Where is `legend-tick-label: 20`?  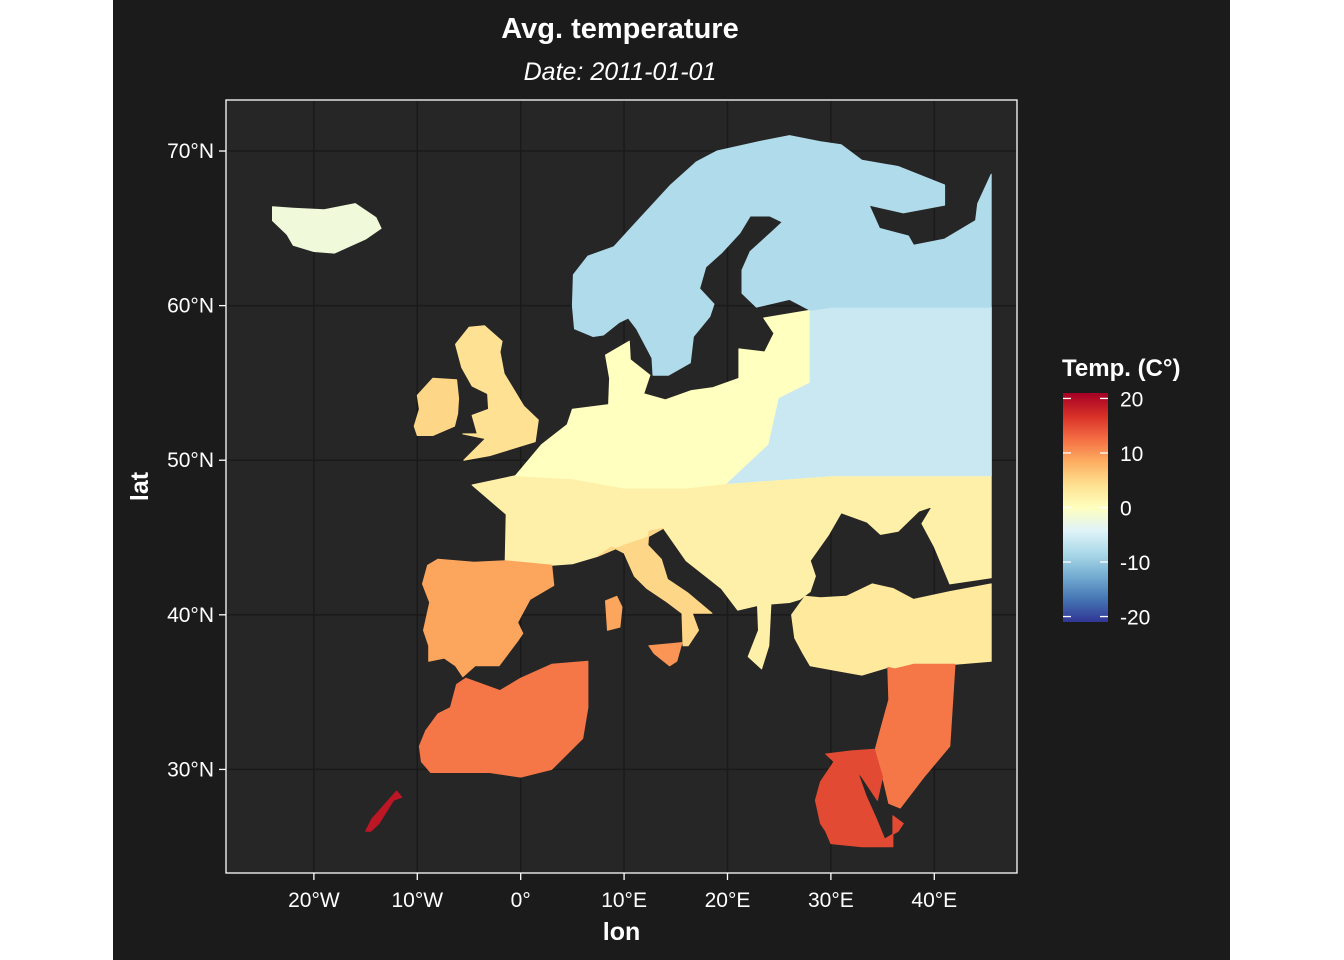 legend-tick-label: 20 is located at coordinates (1131, 399).